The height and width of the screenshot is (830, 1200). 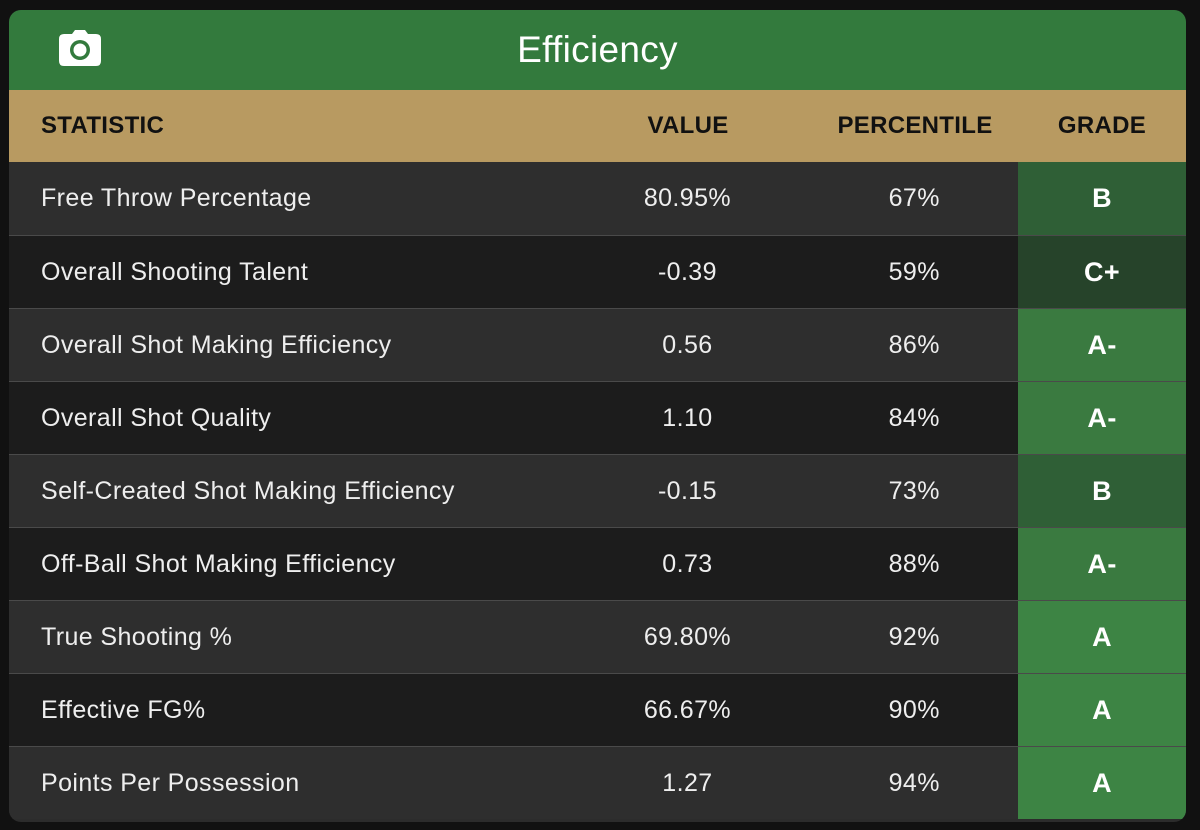 I want to click on table-row: Free Throw Percentage 80.95% 67% B, so click(x=597, y=198).